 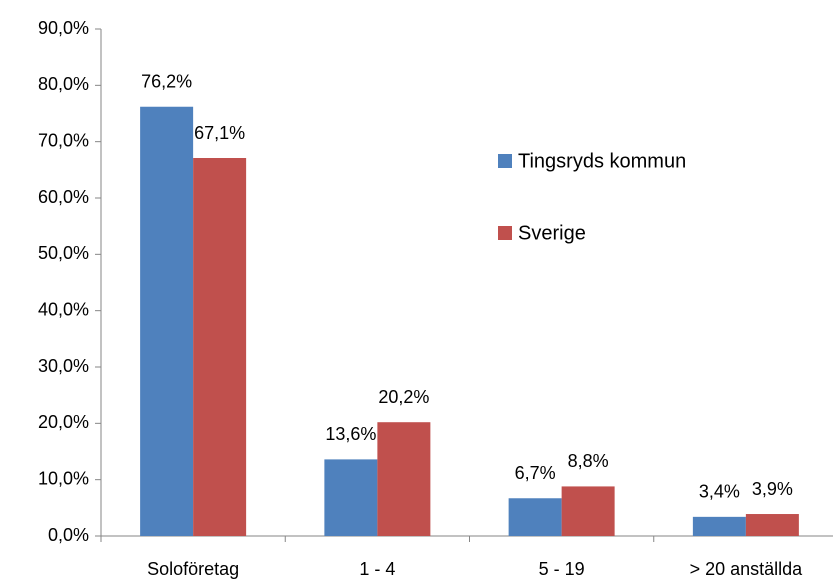 What do you see at coordinates (63, 253) in the screenshot?
I see `y-tick-label: 50,0%` at bounding box center [63, 253].